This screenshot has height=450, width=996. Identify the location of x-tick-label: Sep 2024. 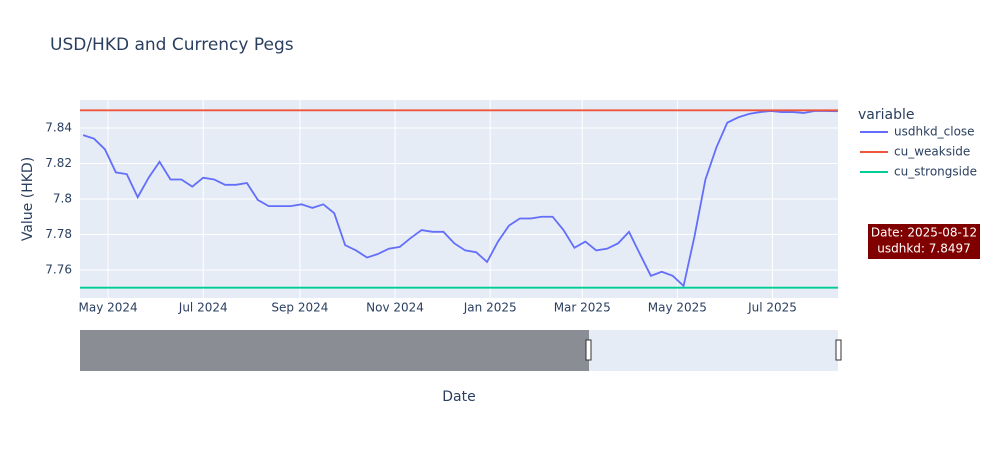
(299, 308).